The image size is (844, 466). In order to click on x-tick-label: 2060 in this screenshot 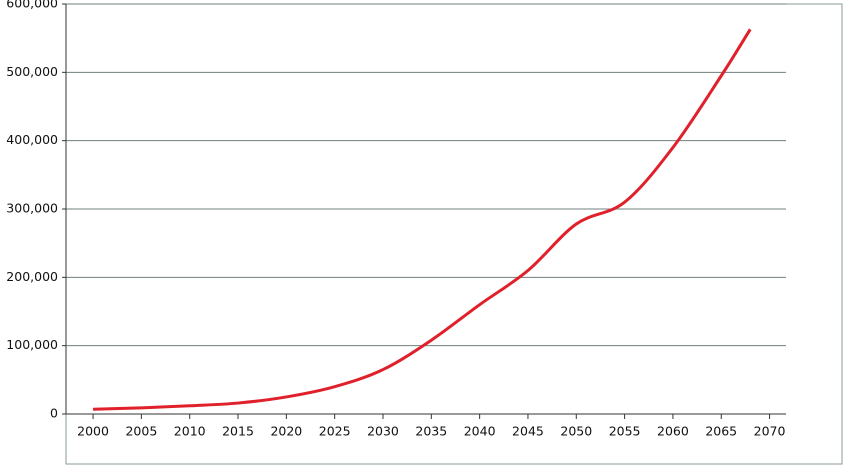, I will do `click(673, 431)`.